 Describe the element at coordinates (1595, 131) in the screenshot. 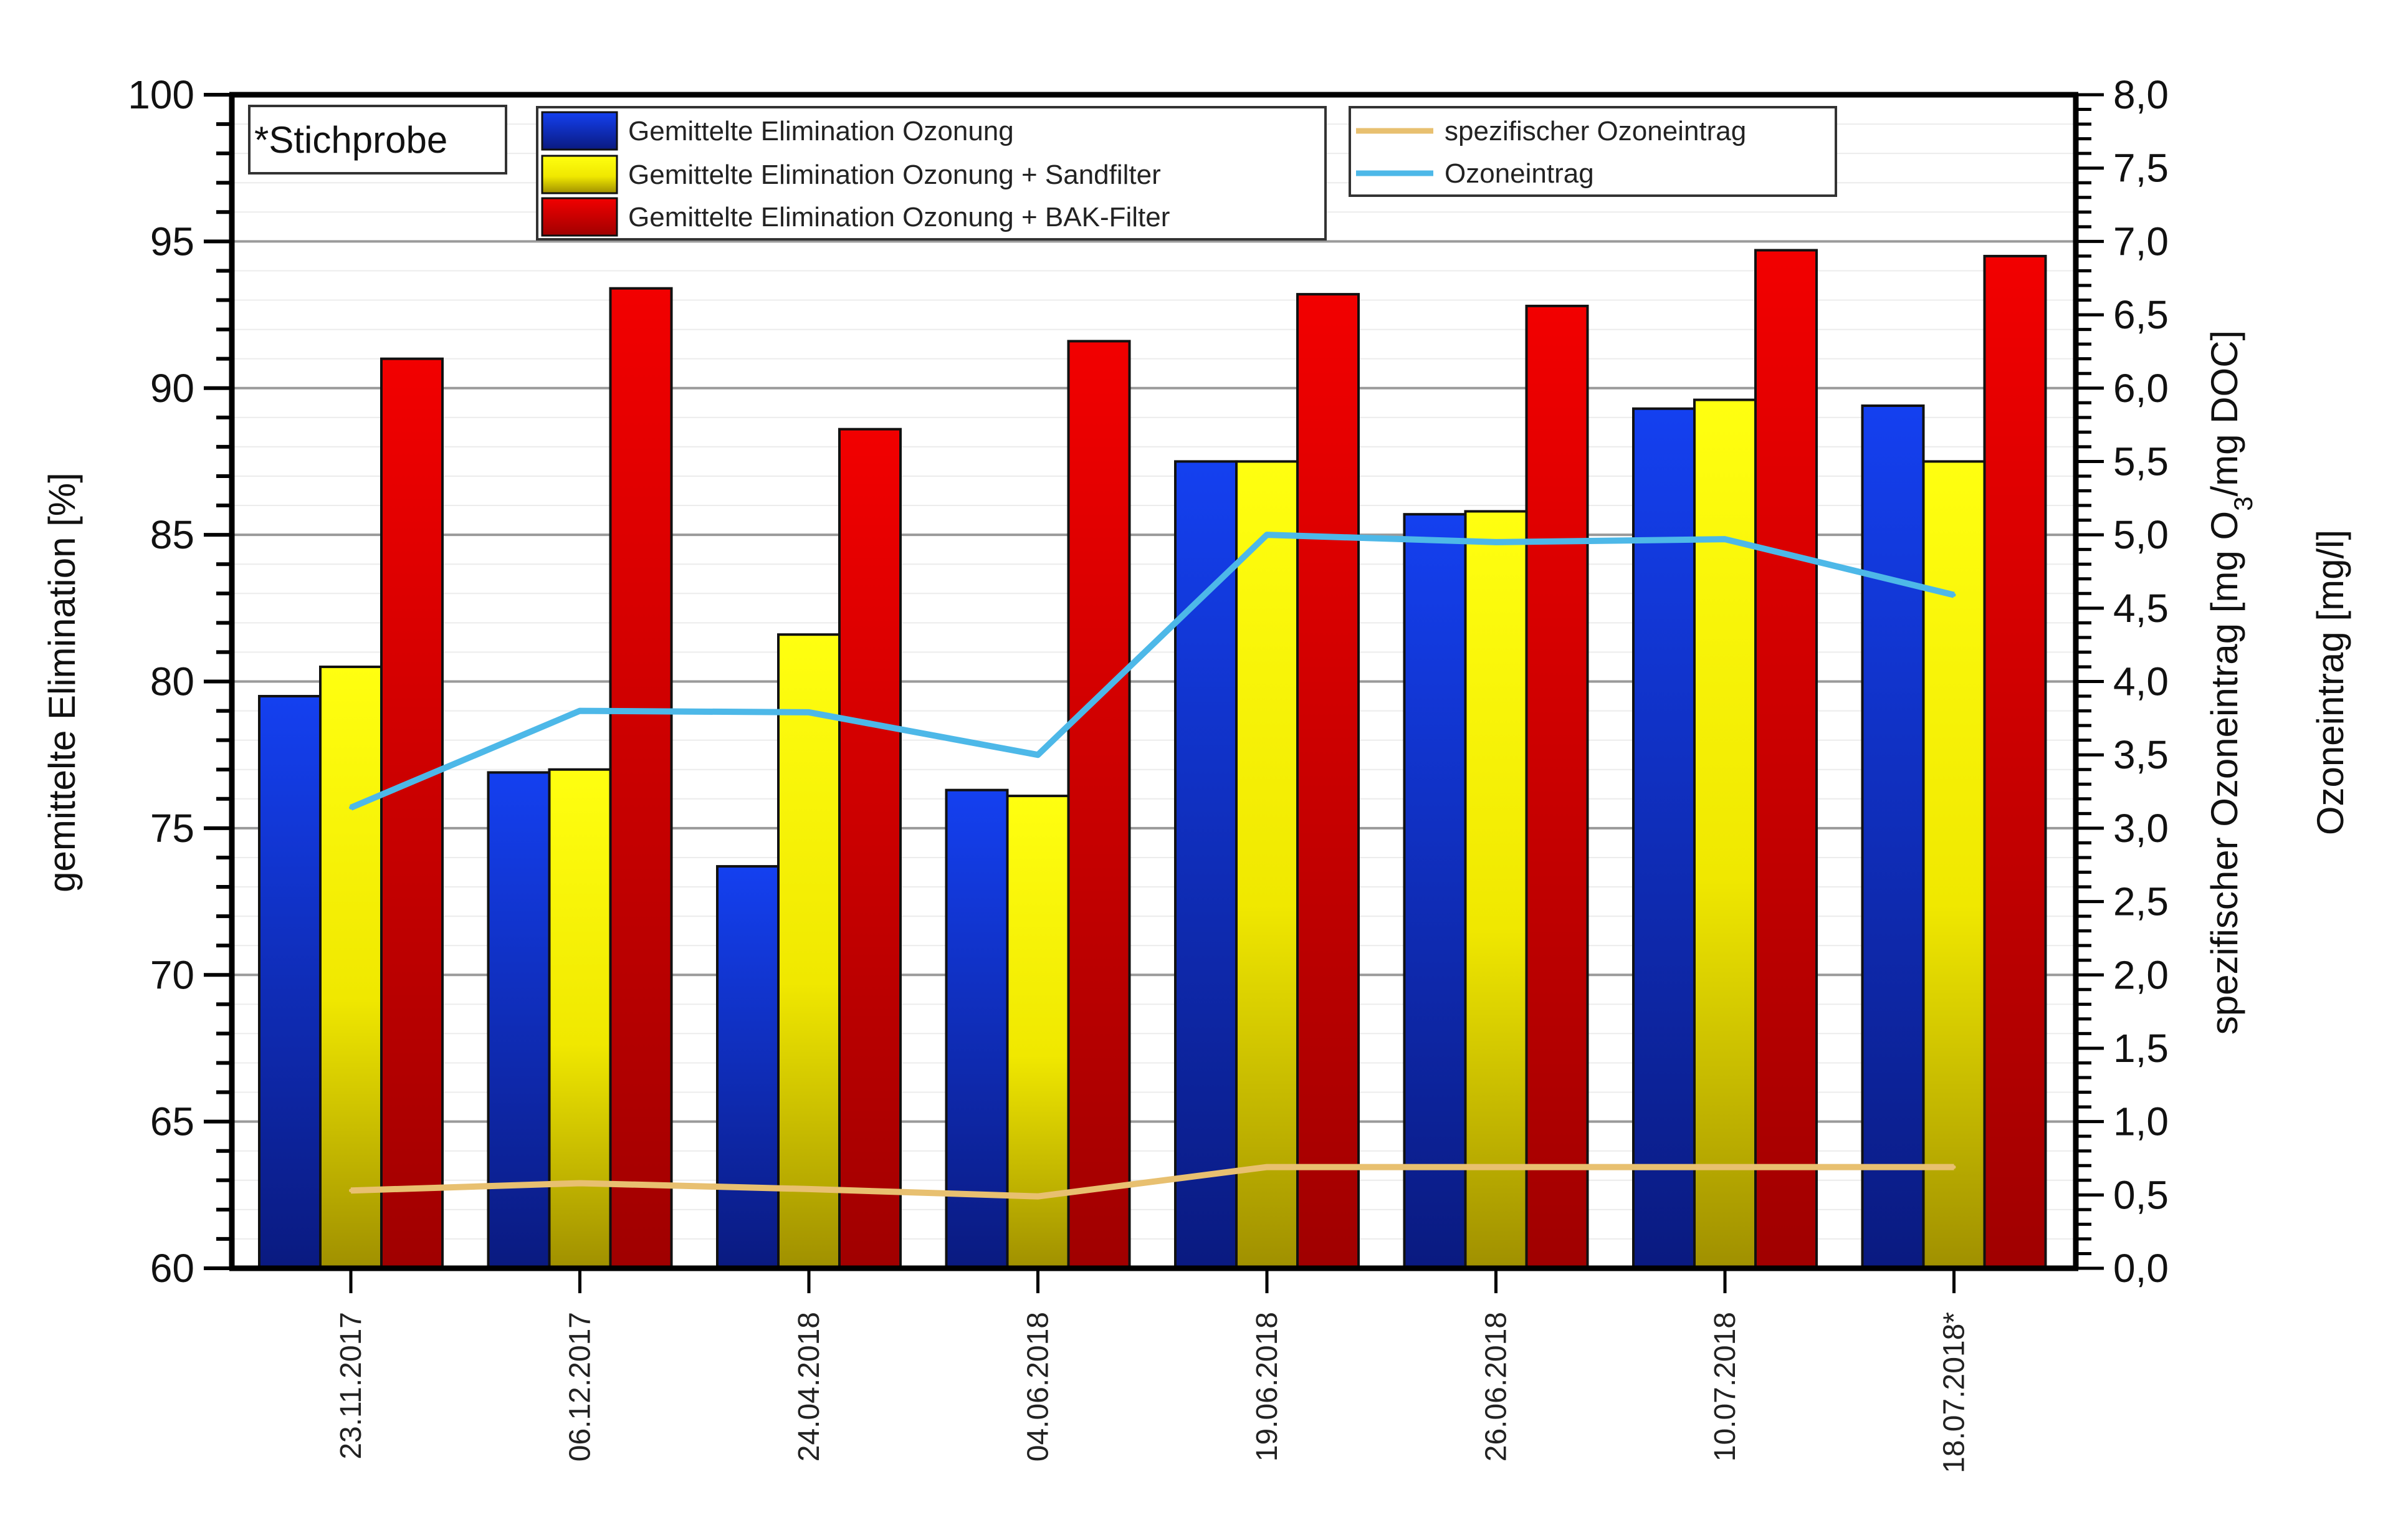

I see `legend-label-specific: spezifischer Ozoneintrag` at that location.